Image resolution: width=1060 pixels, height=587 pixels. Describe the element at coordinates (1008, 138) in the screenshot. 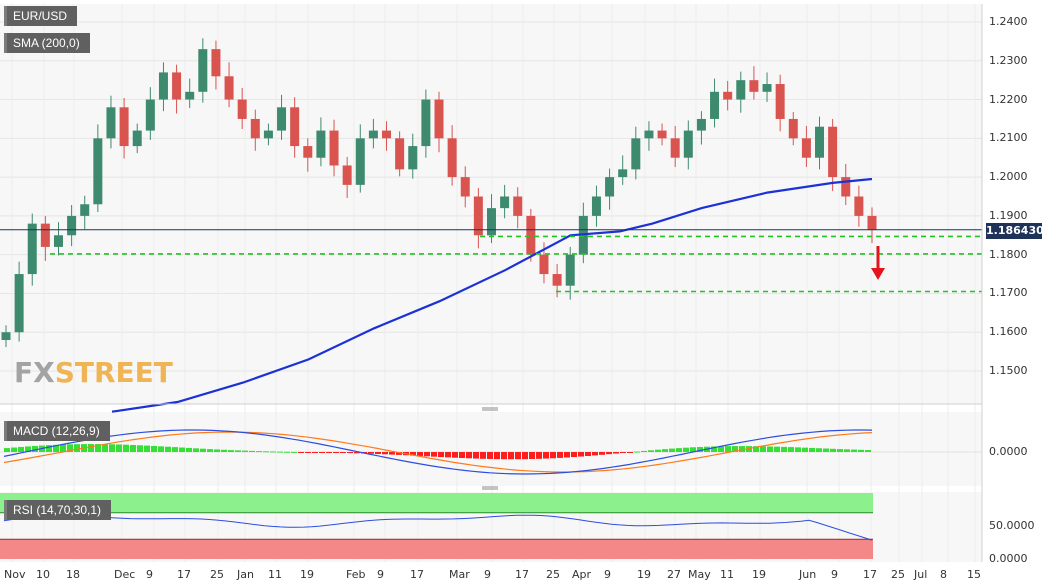

I see `price-axis-label: 1.2100` at that location.